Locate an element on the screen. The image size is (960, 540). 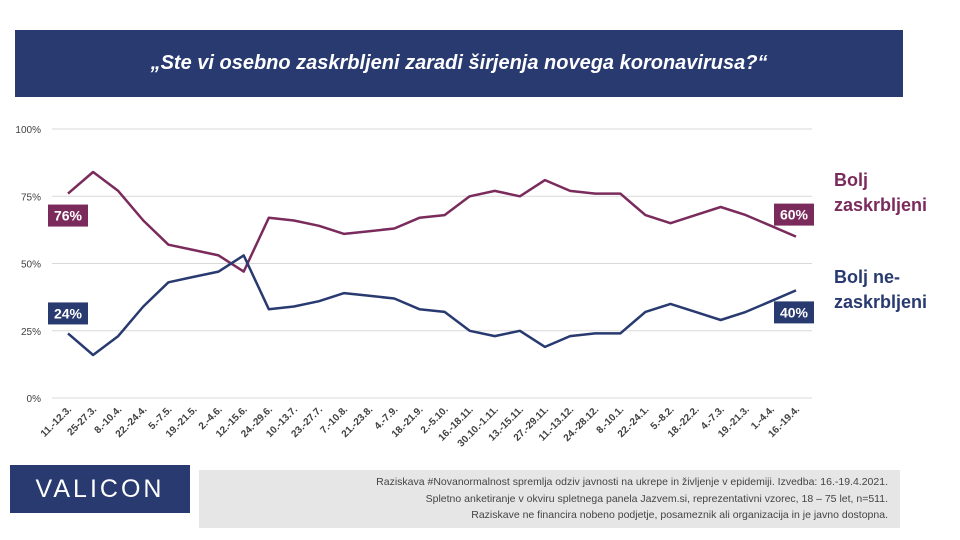
data-label-concerned-end: 60% is located at coordinates (794, 214).